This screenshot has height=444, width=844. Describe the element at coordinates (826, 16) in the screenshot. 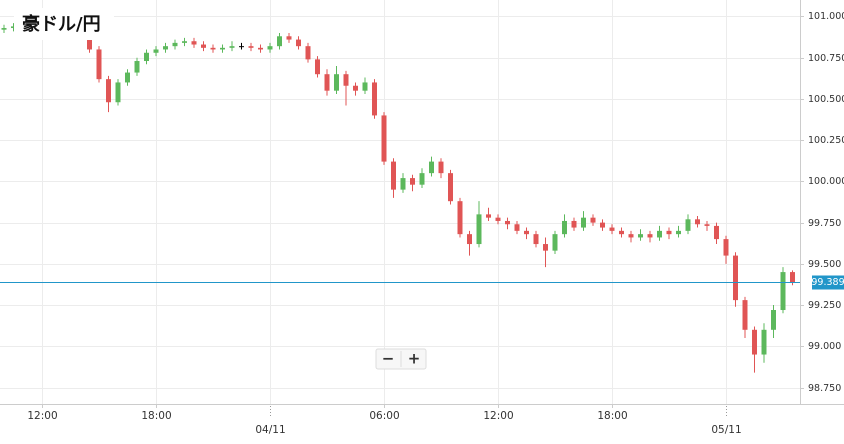

I see `y-tick-label: 101.000` at that location.